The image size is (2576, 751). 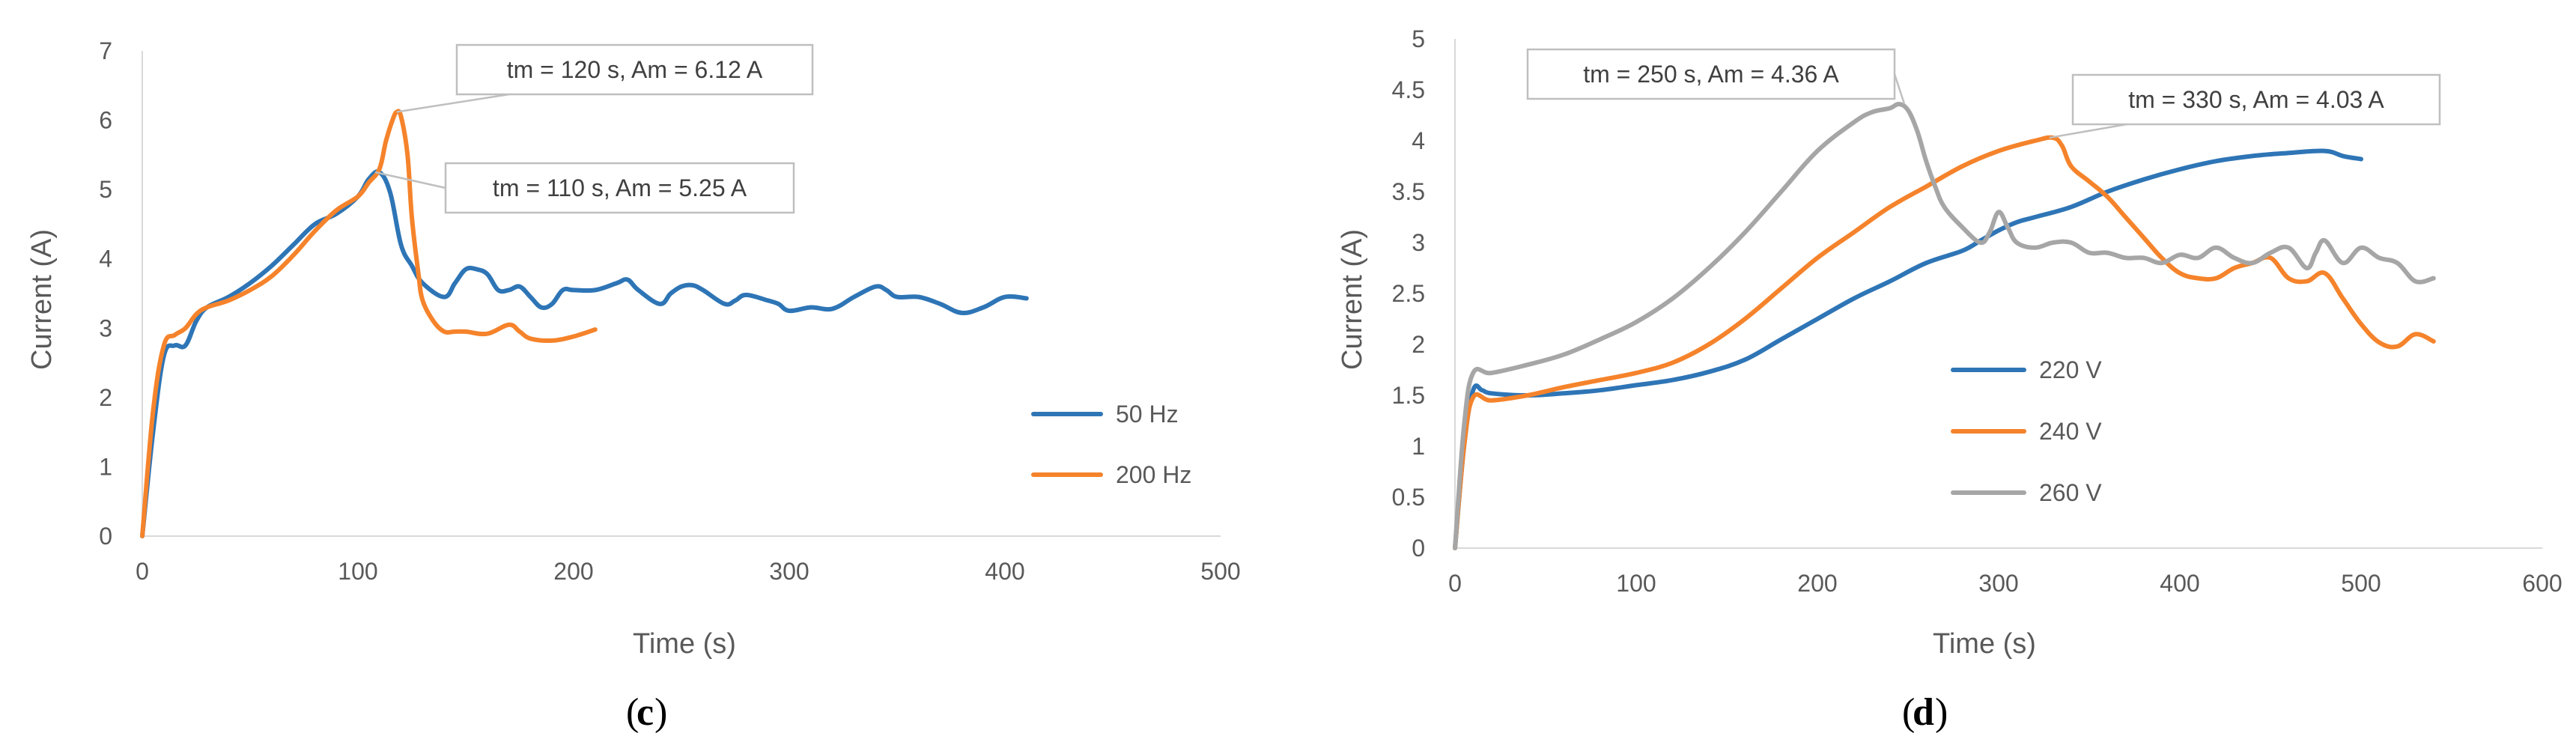 What do you see at coordinates (369, 323) in the screenshot?
I see `series-line-200-hz` at bounding box center [369, 323].